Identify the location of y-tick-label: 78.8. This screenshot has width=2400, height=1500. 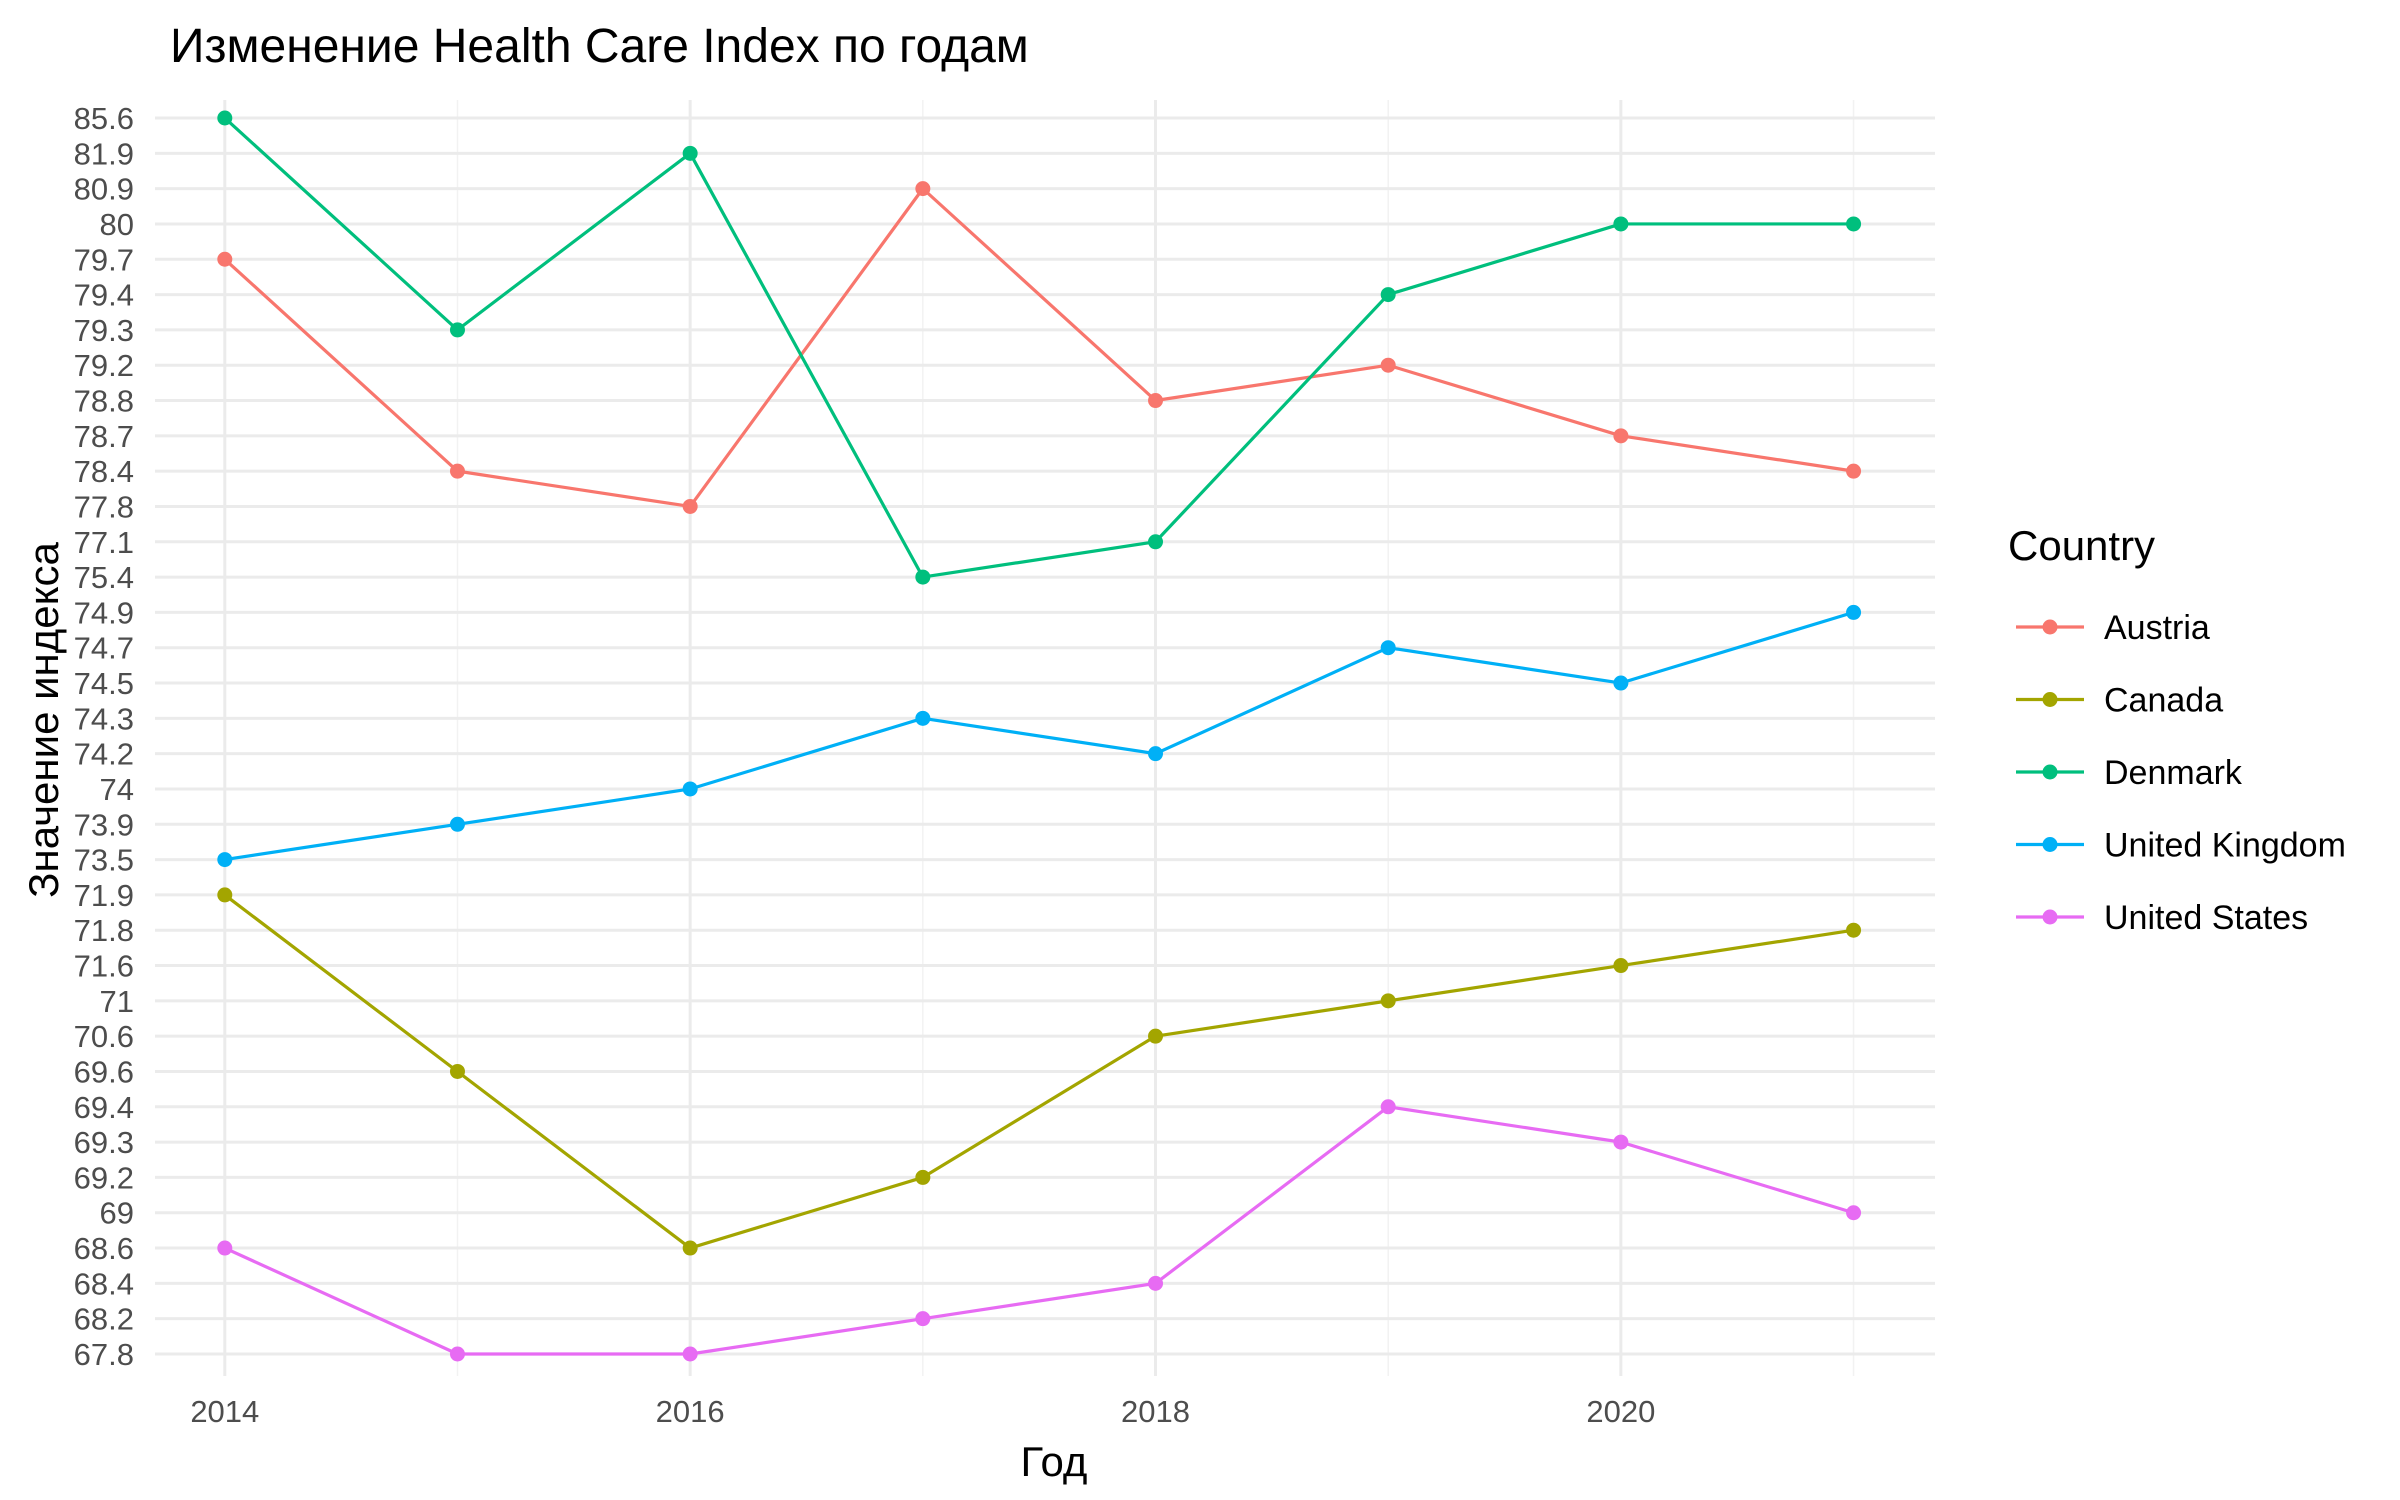
(104, 401).